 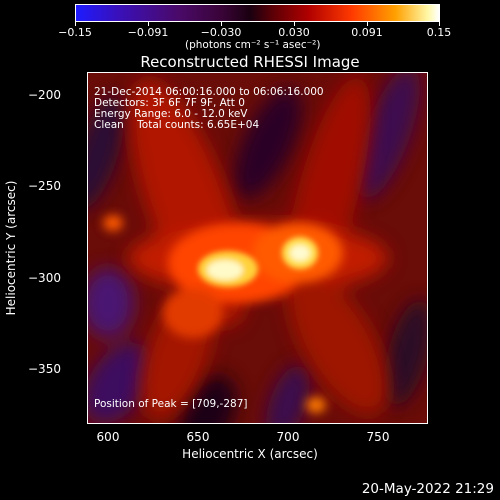 I want to click on colorbar-tick-label: 0.030, so click(x=294, y=32).